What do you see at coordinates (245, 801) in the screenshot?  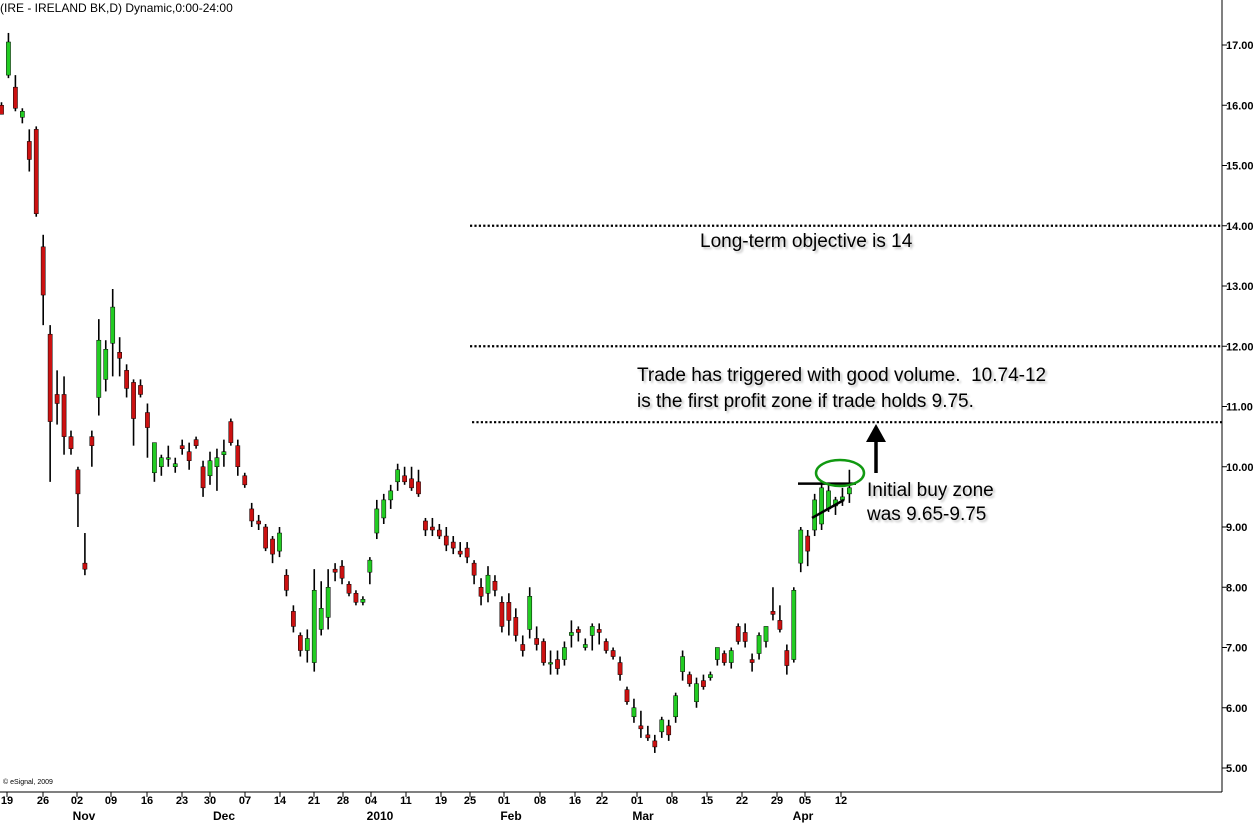 I see `x-tick-label: 07` at bounding box center [245, 801].